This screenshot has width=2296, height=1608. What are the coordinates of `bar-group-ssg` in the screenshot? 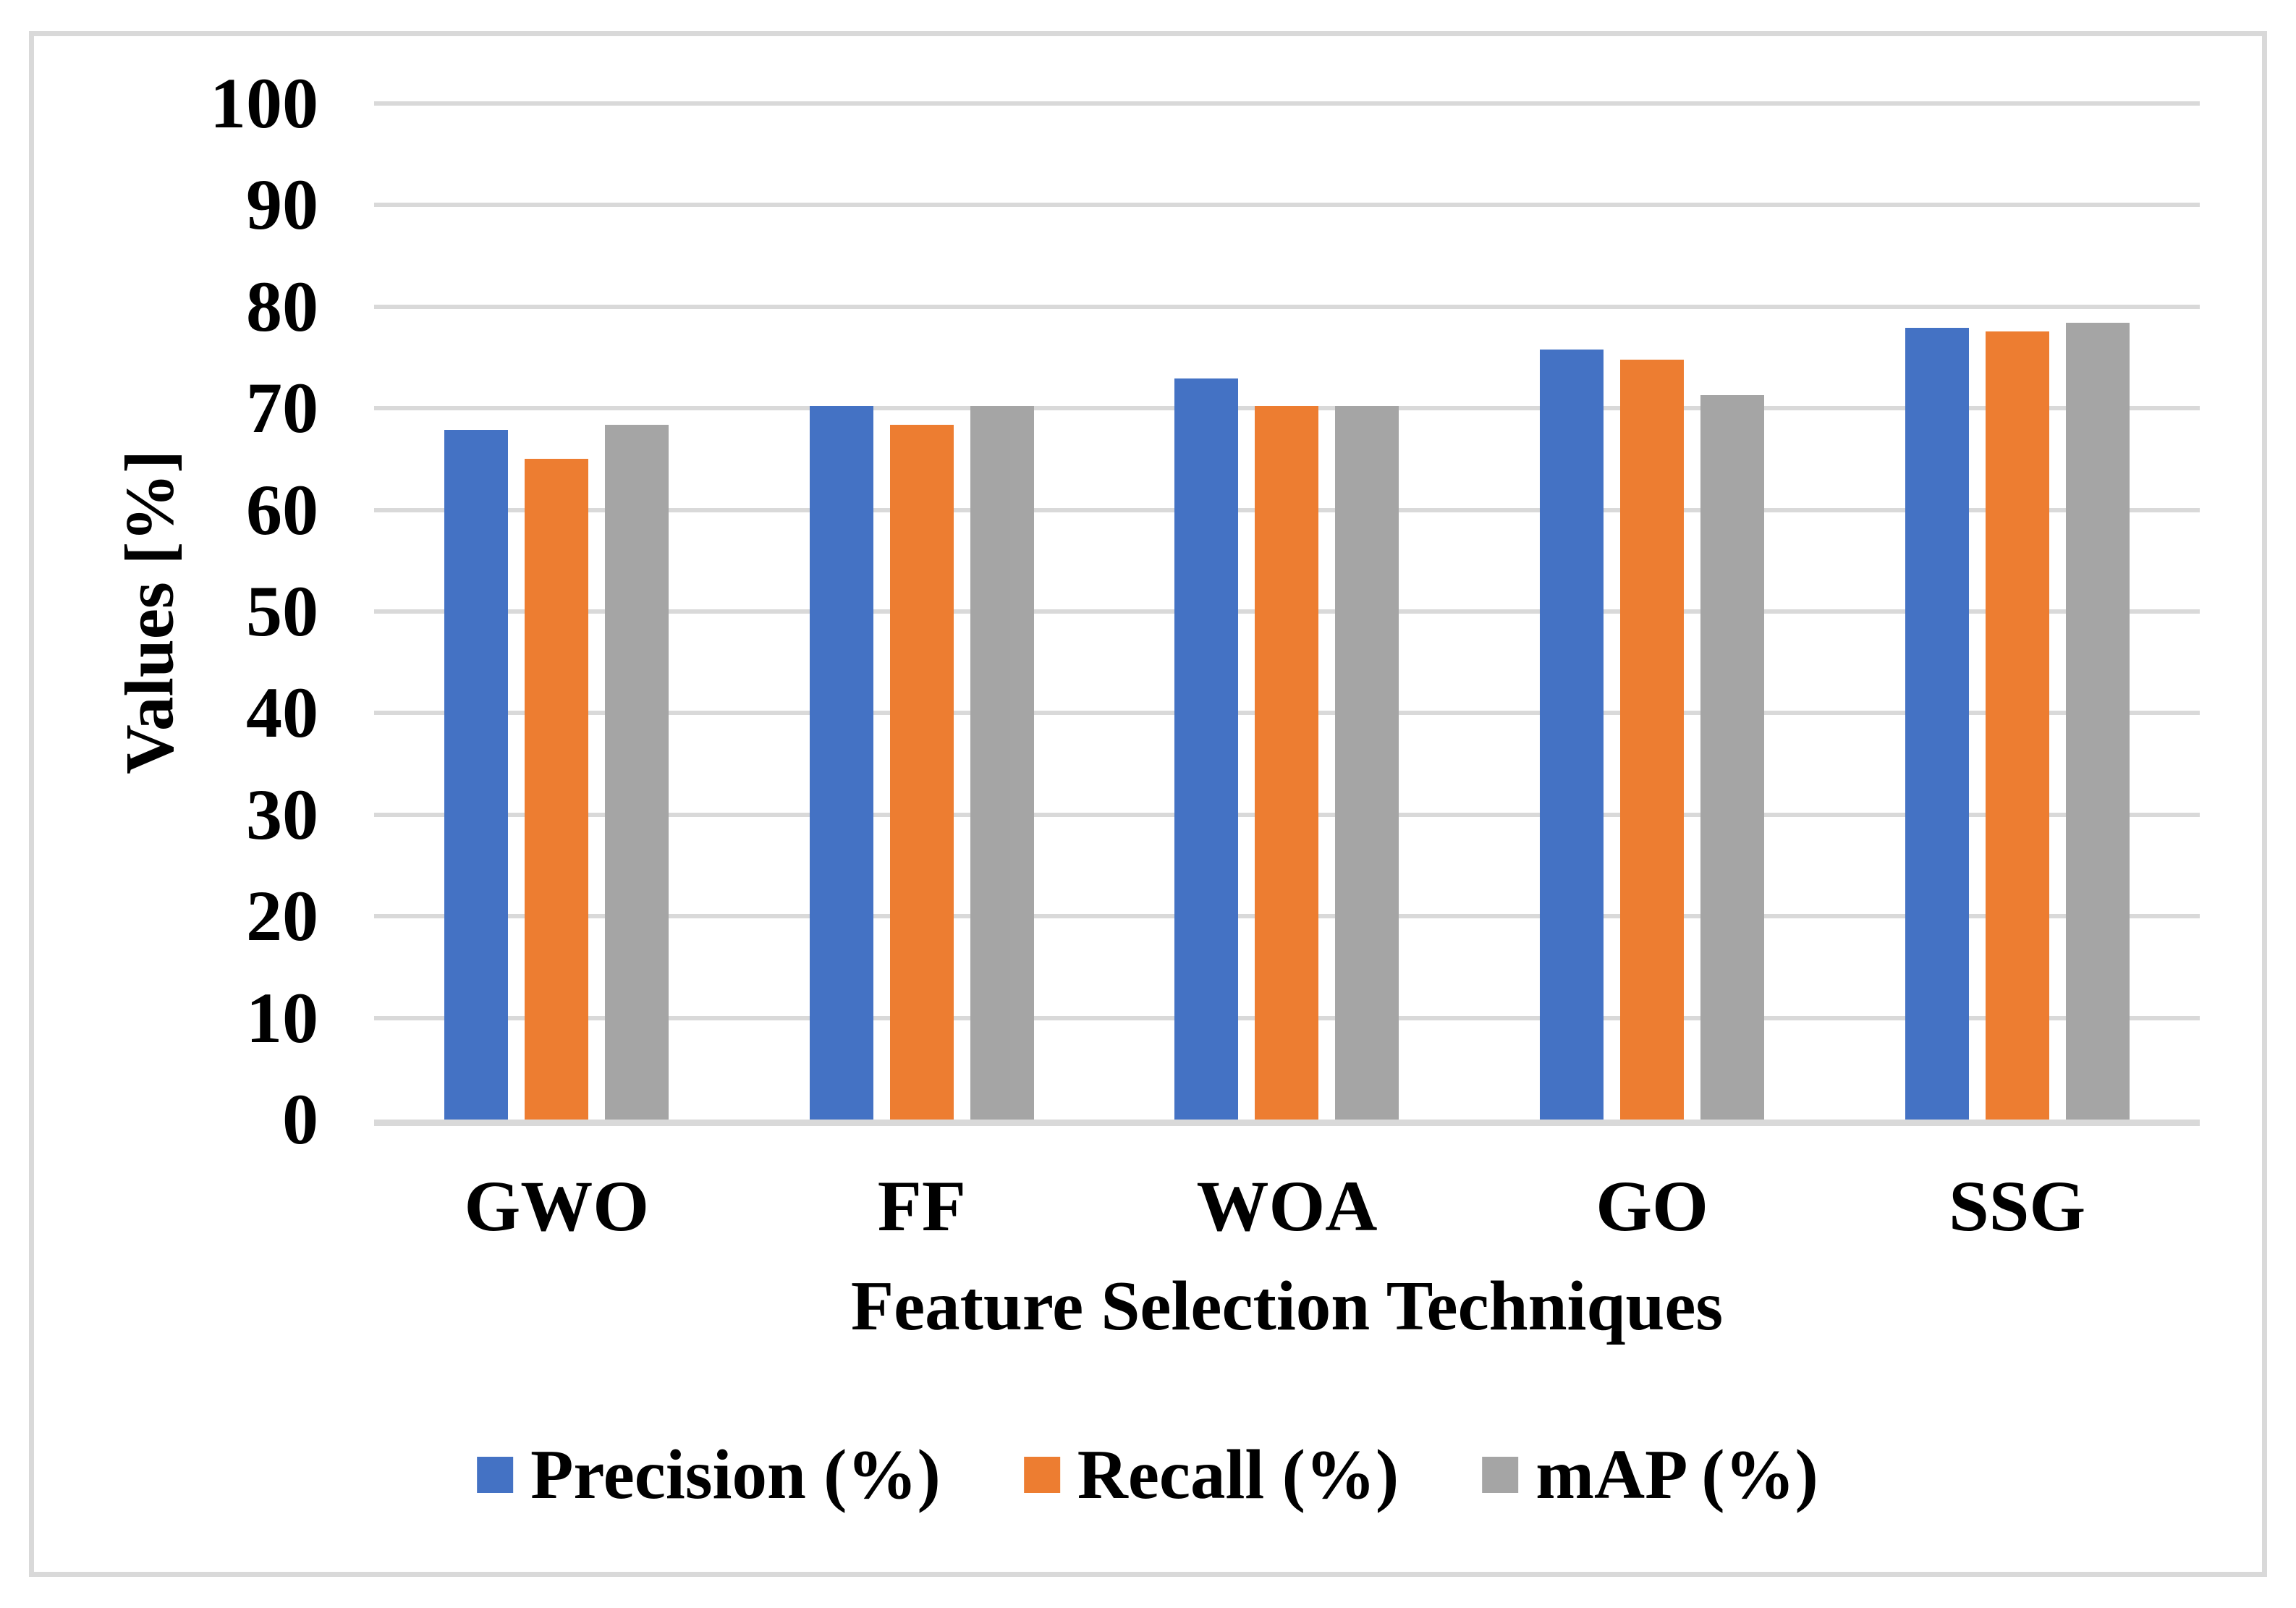 It's located at (2017, 611).